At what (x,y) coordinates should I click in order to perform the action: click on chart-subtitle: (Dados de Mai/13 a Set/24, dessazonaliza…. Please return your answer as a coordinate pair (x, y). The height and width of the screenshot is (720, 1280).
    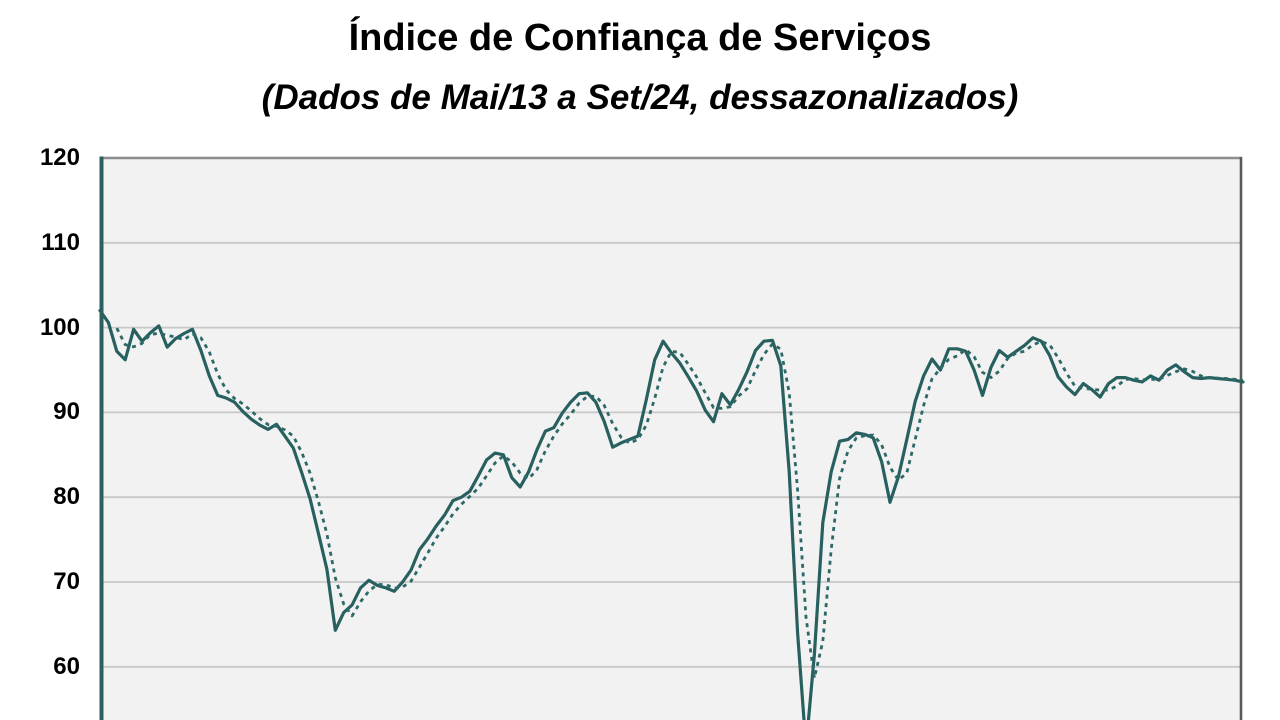
    Looking at the image, I should click on (640, 97).